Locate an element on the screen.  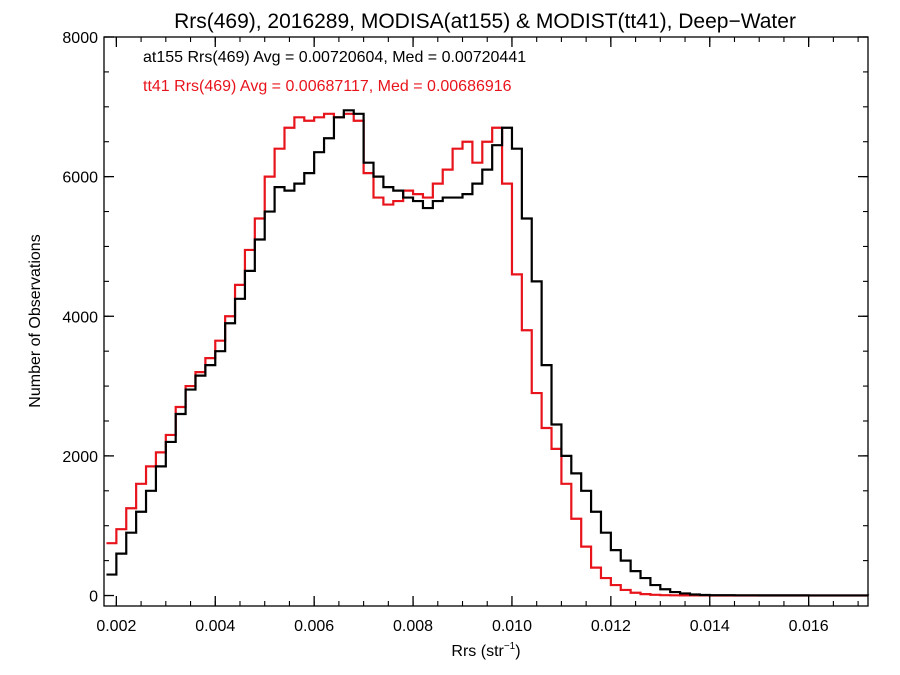
x-axis-label-main: Rrs (str is located at coordinates (477, 651).